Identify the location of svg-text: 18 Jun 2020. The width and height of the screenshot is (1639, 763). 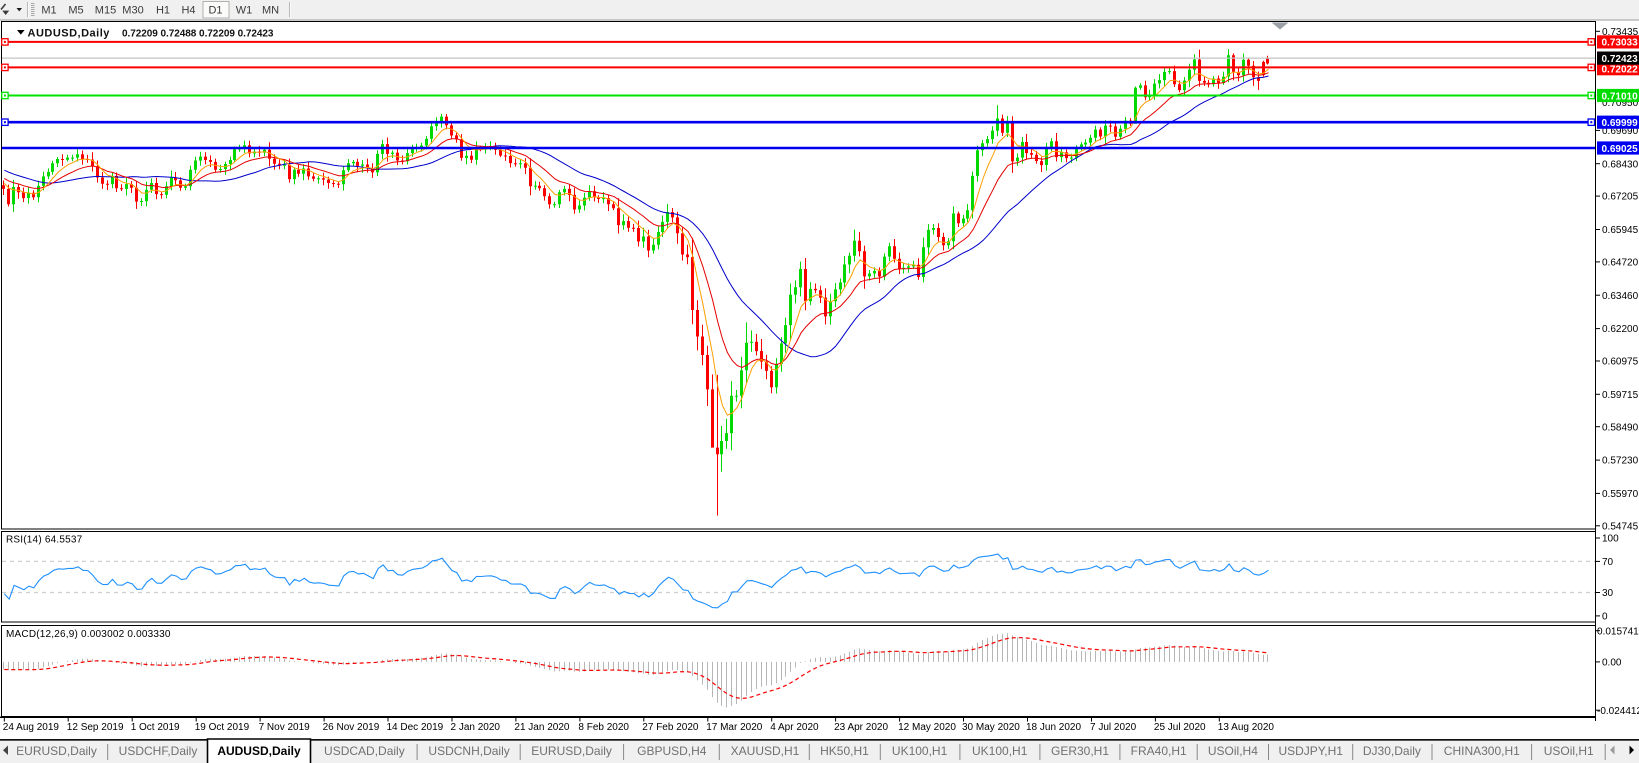
(1053, 727).